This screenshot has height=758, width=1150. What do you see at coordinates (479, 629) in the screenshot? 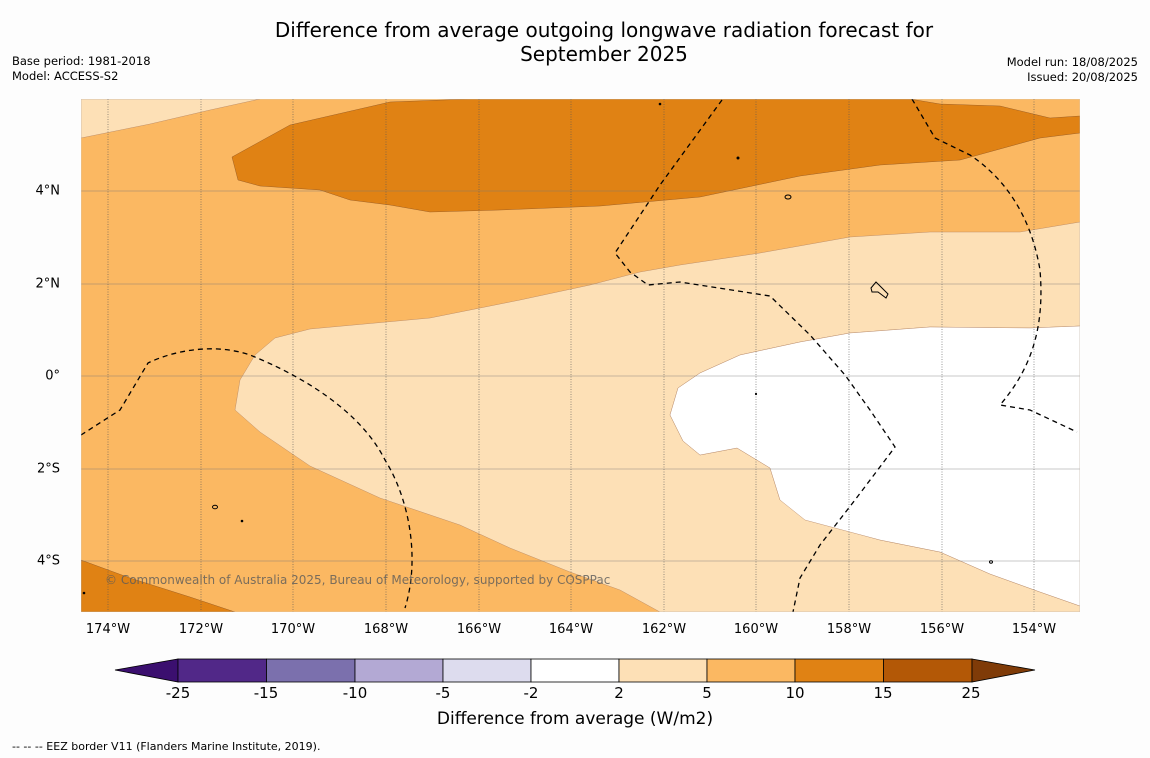
I see `lon-label-166w: 166°W` at bounding box center [479, 629].